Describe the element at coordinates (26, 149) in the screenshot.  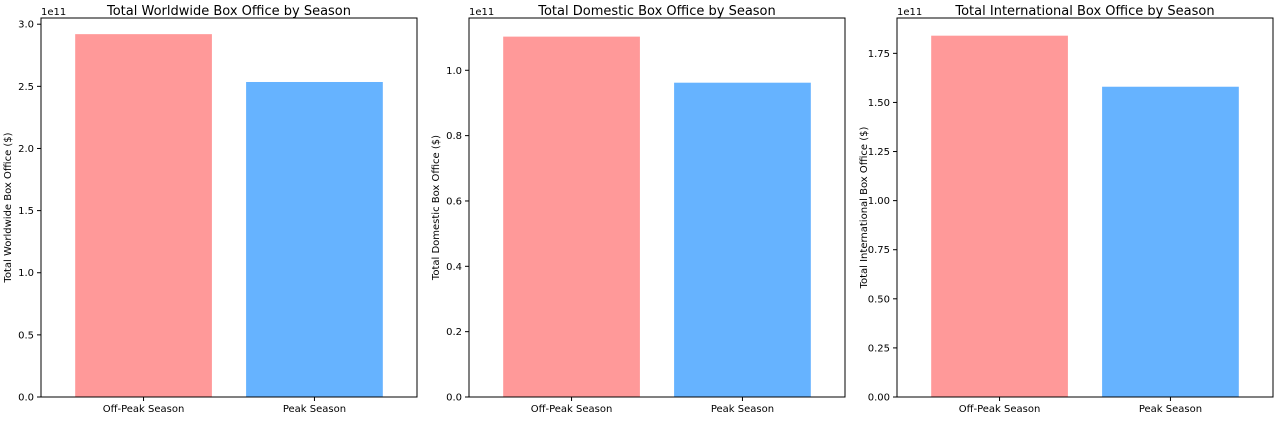
I see `y-tick-label: 2.0` at that location.